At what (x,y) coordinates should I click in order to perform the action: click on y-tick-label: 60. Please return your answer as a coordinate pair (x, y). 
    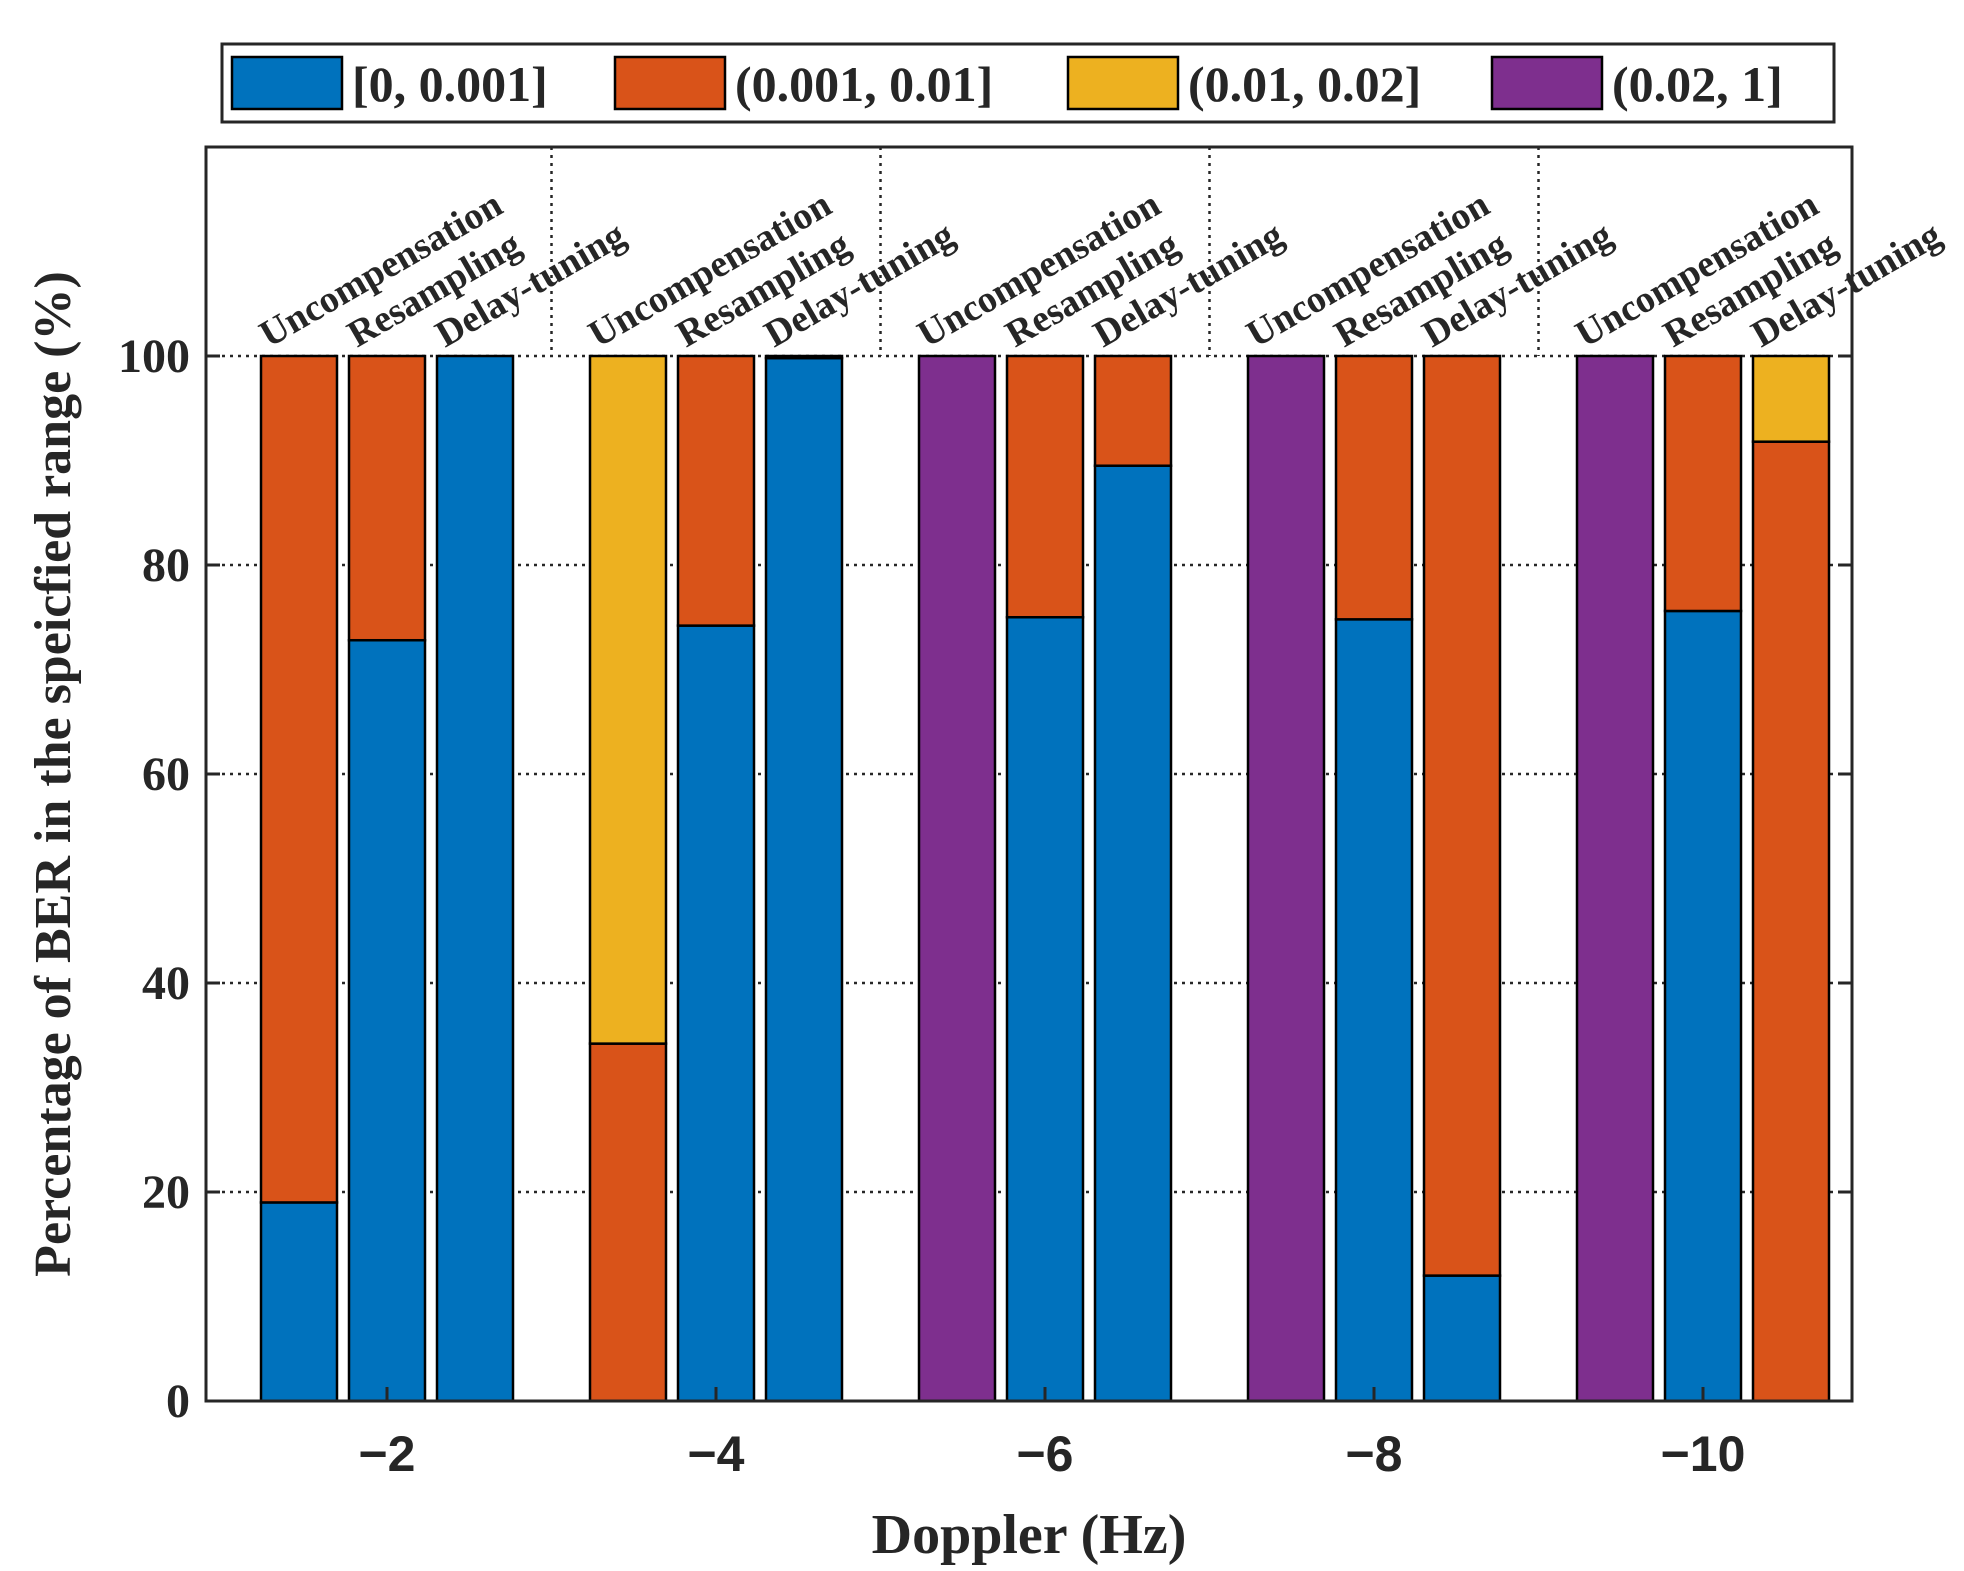
    Looking at the image, I should click on (166, 774).